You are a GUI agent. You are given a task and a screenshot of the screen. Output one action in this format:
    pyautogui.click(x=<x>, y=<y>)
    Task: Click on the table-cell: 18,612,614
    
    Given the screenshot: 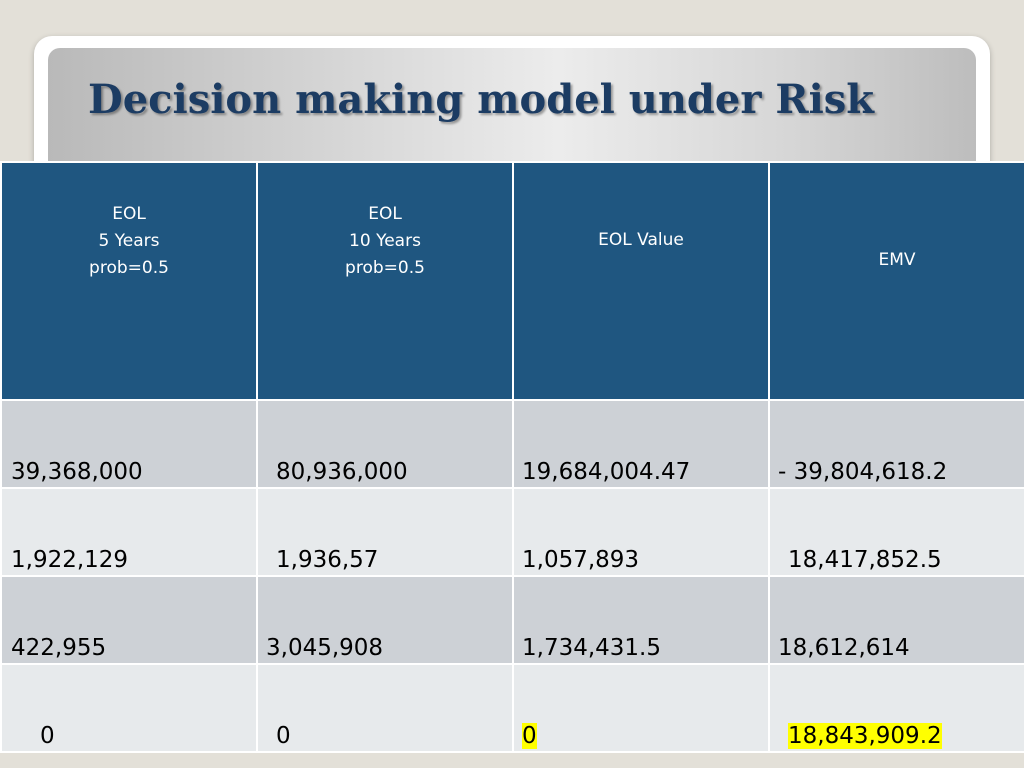 What is the action you would take?
    pyautogui.click(x=896, y=620)
    